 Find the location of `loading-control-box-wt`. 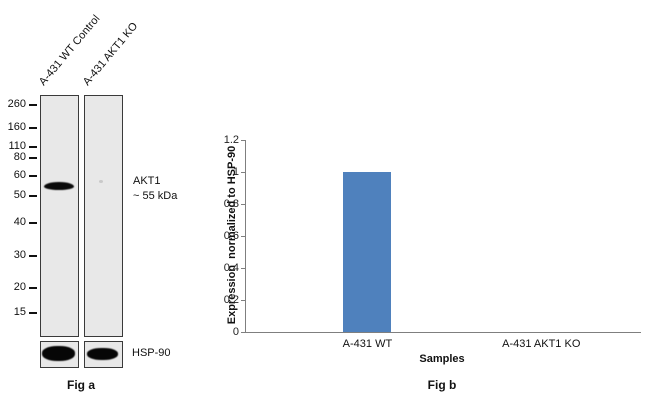

loading-control-box-wt is located at coordinates (59, 354).